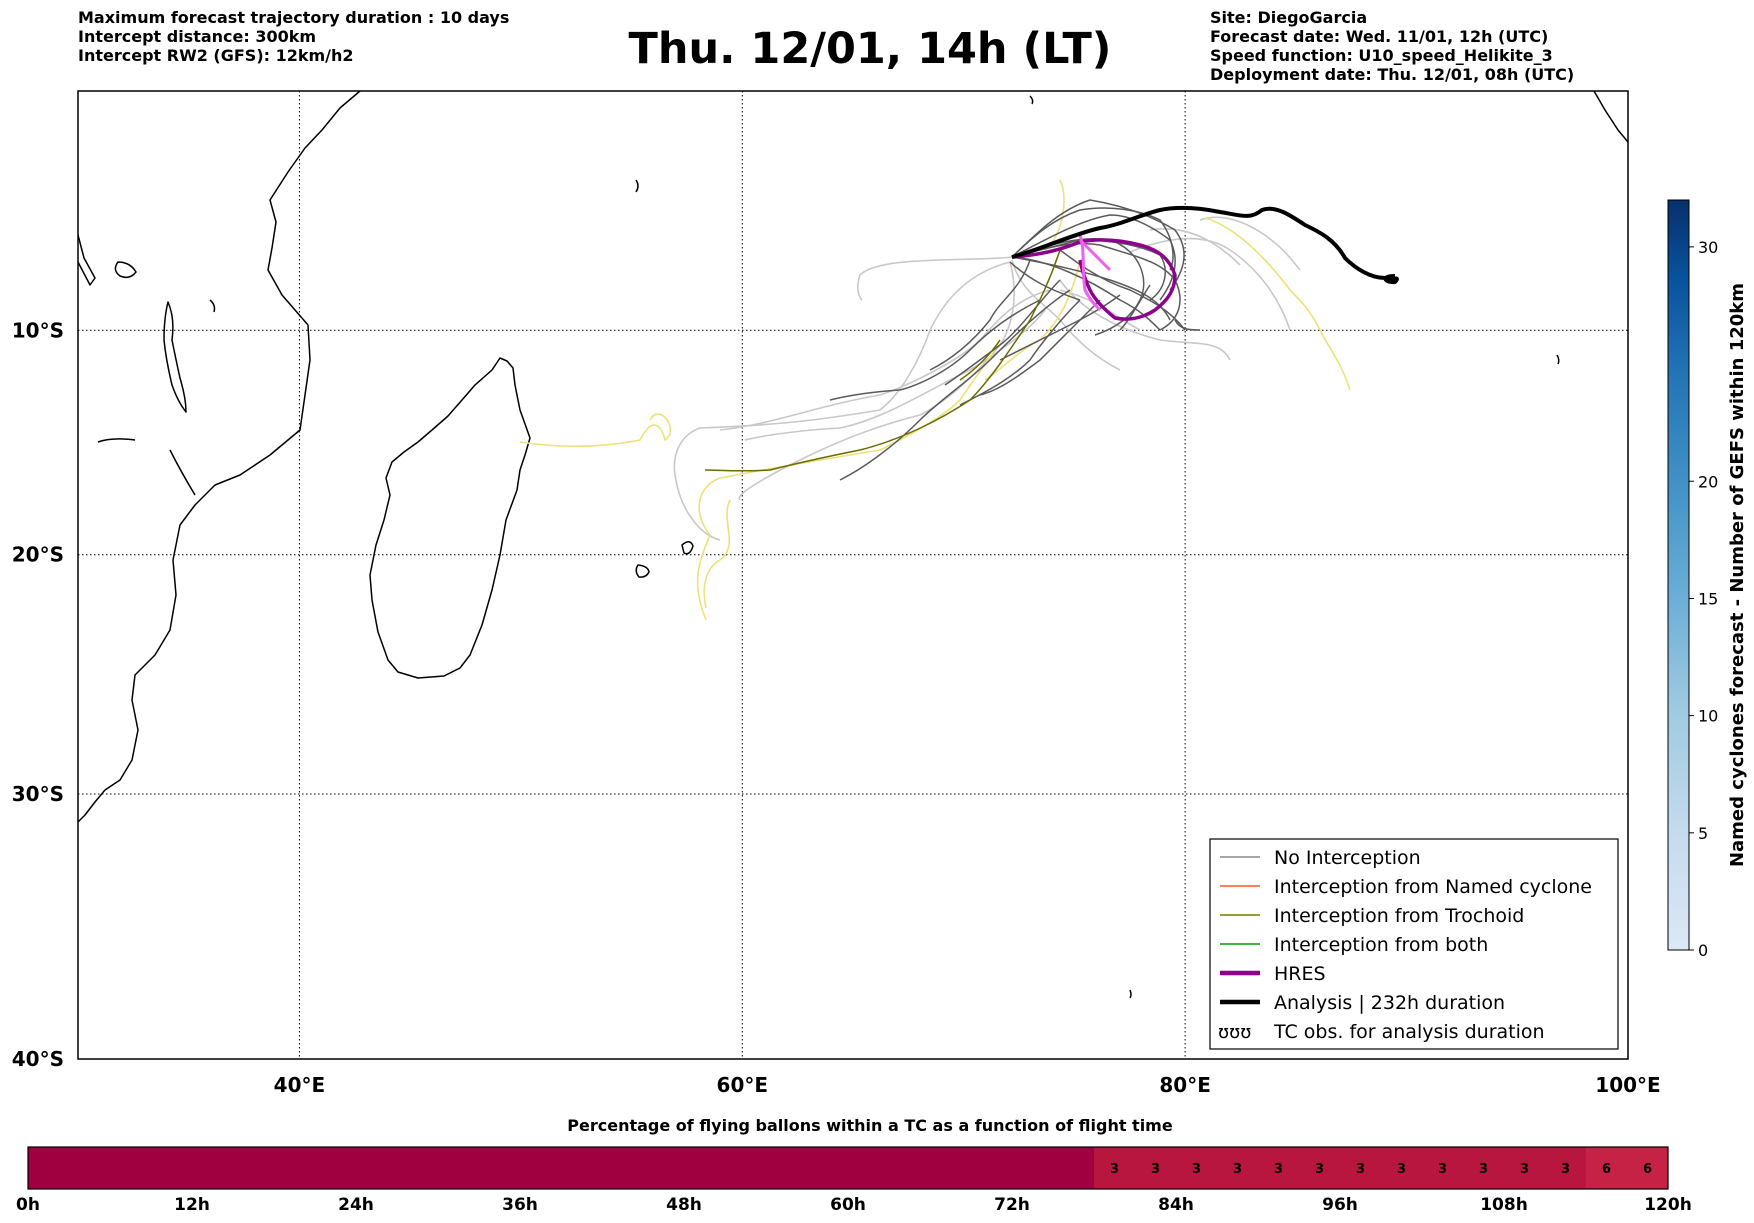 This screenshot has height=1223, width=1754. What do you see at coordinates (1012, 1205) in the screenshot?
I see `flight-time-tick-label: 72h` at bounding box center [1012, 1205].